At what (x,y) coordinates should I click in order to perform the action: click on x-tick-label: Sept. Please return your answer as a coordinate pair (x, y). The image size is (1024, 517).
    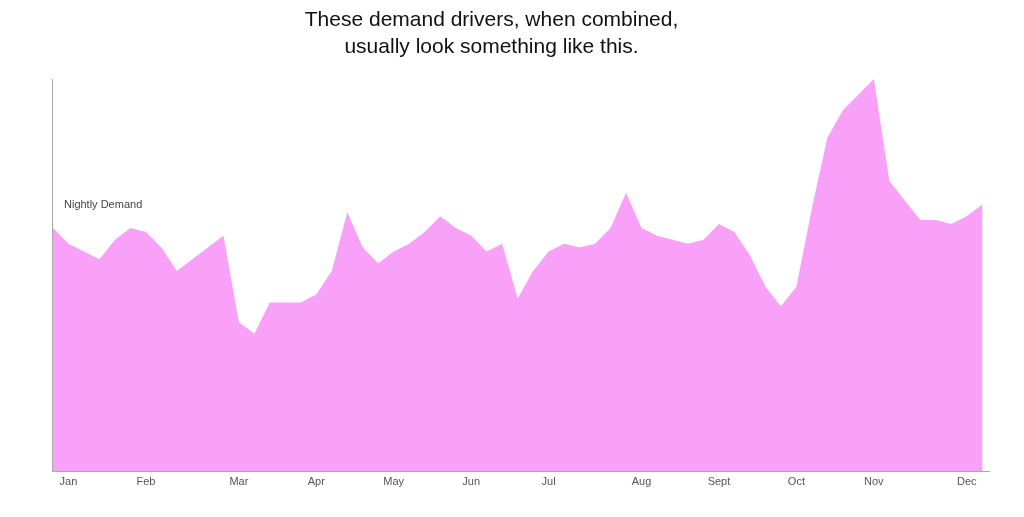
    Looking at the image, I should click on (719, 481).